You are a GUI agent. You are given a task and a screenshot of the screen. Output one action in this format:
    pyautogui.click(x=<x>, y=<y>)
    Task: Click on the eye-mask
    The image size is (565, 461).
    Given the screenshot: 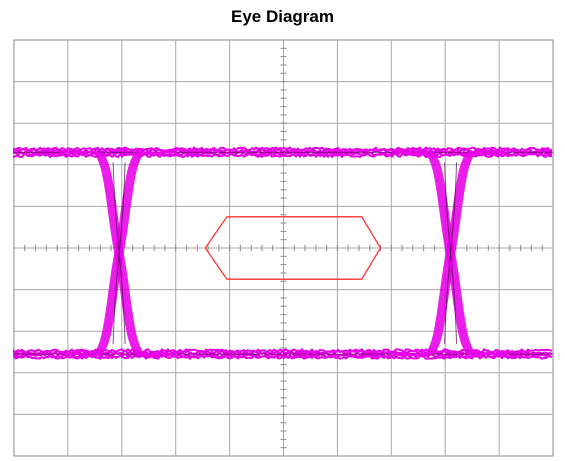 What is the action you would take?
    pyautogui.click(x=293, y=248)
    